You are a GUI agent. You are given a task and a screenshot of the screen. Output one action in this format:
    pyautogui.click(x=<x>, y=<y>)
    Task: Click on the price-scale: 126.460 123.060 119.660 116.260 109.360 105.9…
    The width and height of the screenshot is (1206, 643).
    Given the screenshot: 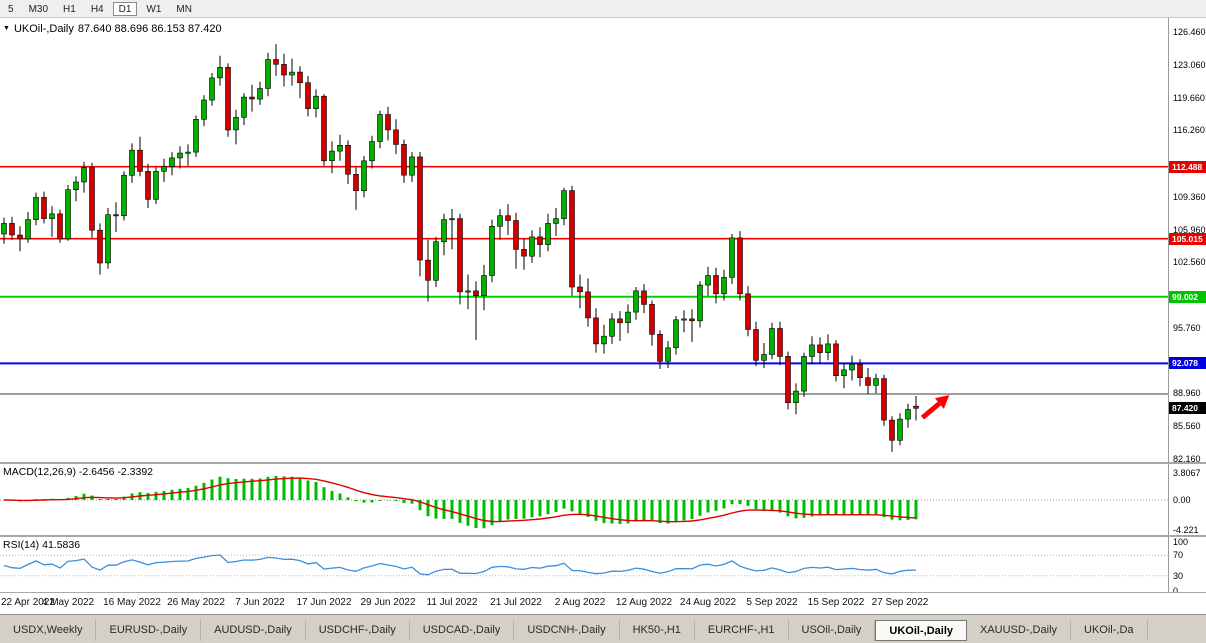 What is the action you would take?
    pyautogui.click(x=1187, y=241)
    